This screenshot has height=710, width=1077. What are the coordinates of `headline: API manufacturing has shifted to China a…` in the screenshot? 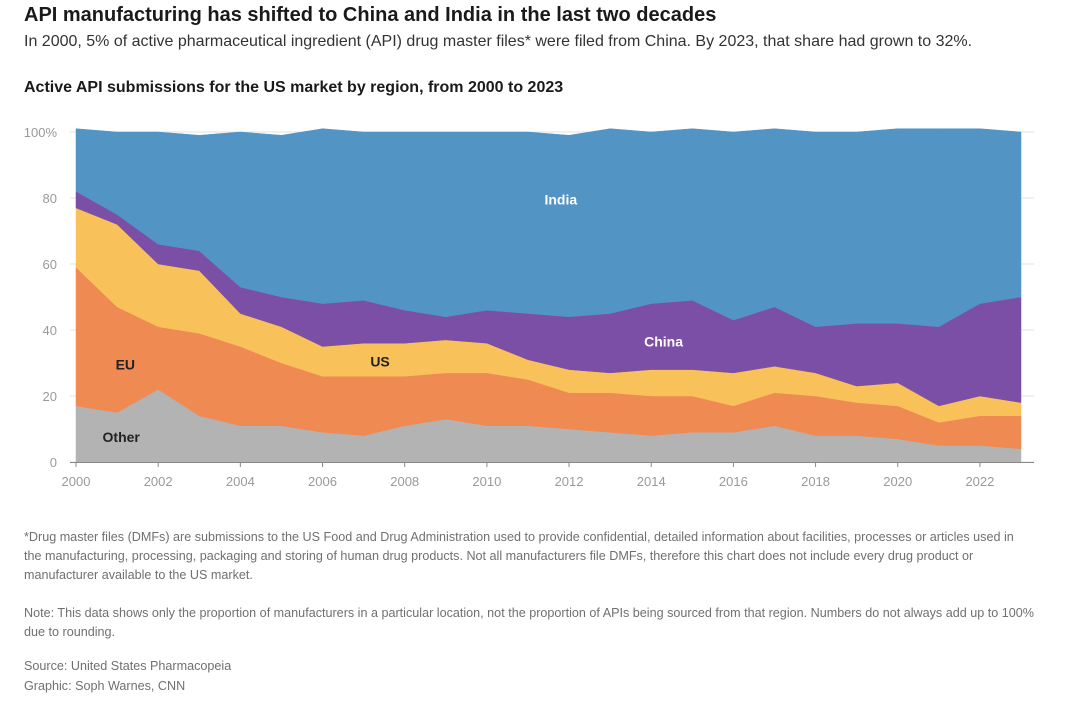 It's located at (370, 15).